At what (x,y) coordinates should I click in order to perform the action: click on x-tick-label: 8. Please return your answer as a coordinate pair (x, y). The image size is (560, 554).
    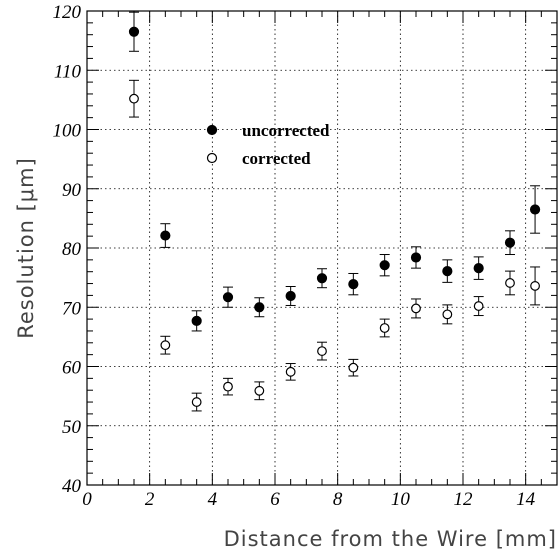
    Looking at the image, I should click on (338, 499).